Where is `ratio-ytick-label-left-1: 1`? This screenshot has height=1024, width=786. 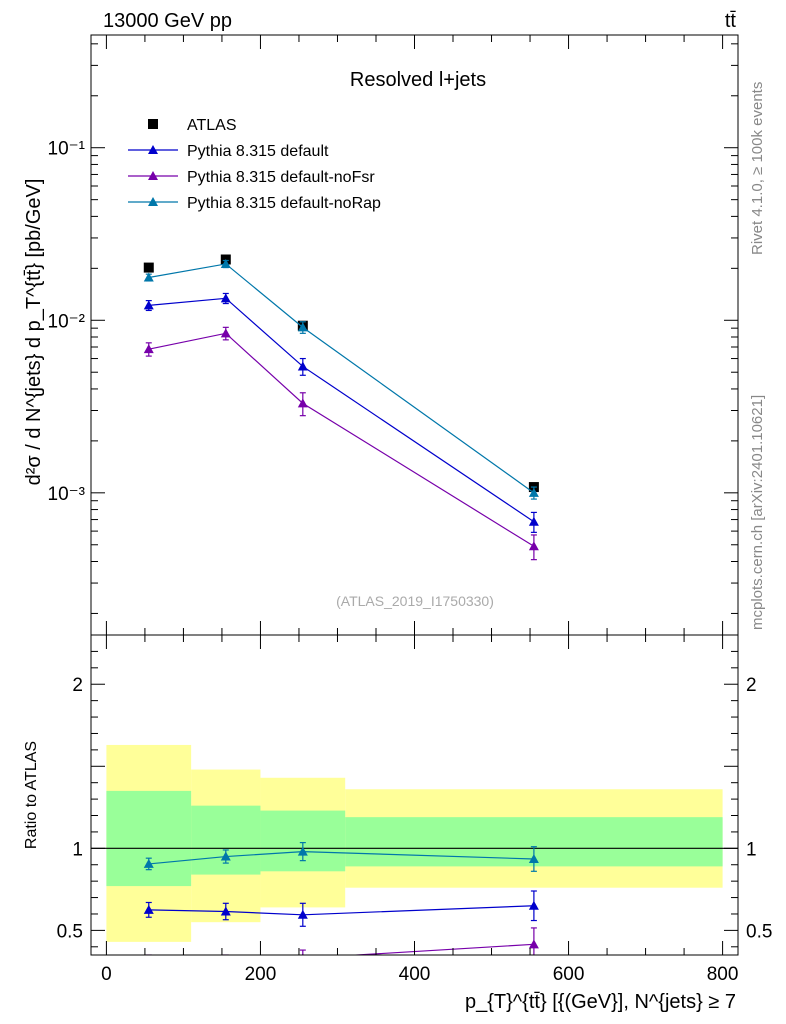
ratio-ytick-label-left-1: 1 is located at coordinates (77, 849).